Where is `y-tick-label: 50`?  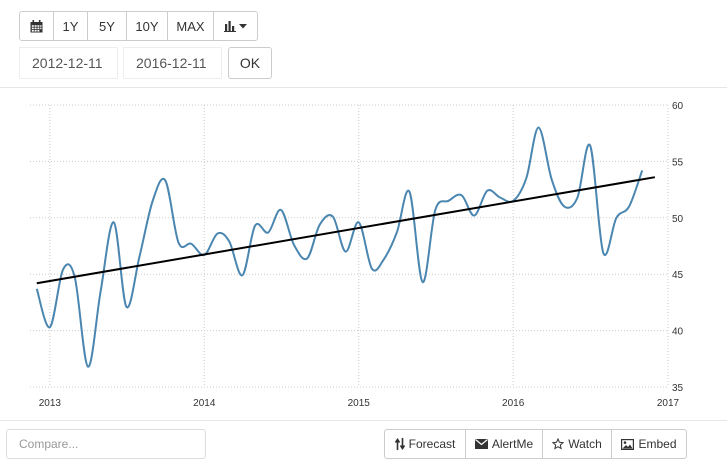
y-tick-label: 50 is located at coordinates (678, 219).